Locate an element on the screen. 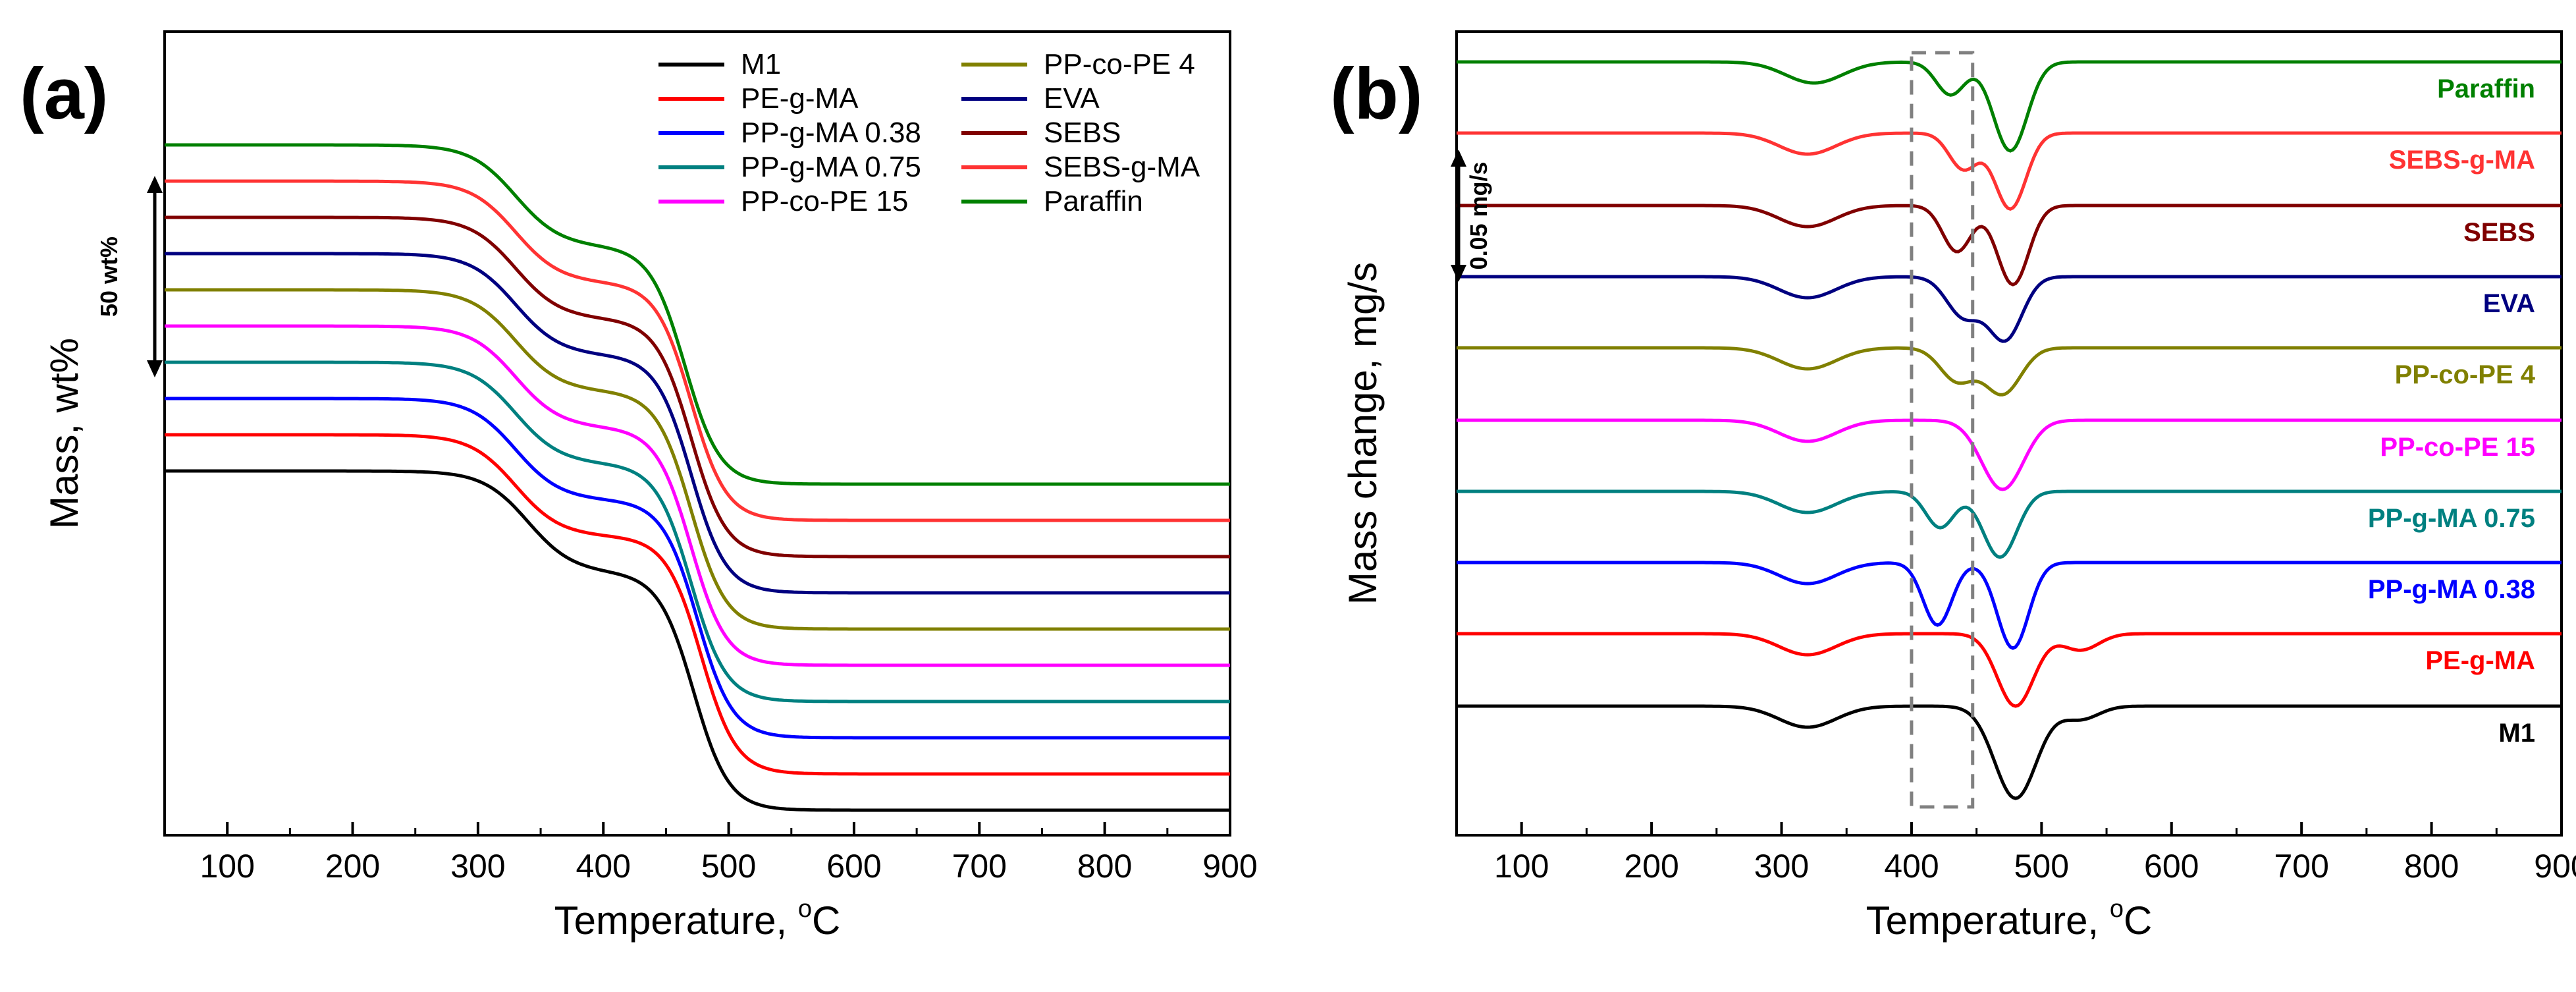 This screenshot has width=2576, height=992. legend-label-m1: M1 is located at coordinates (761, 64).